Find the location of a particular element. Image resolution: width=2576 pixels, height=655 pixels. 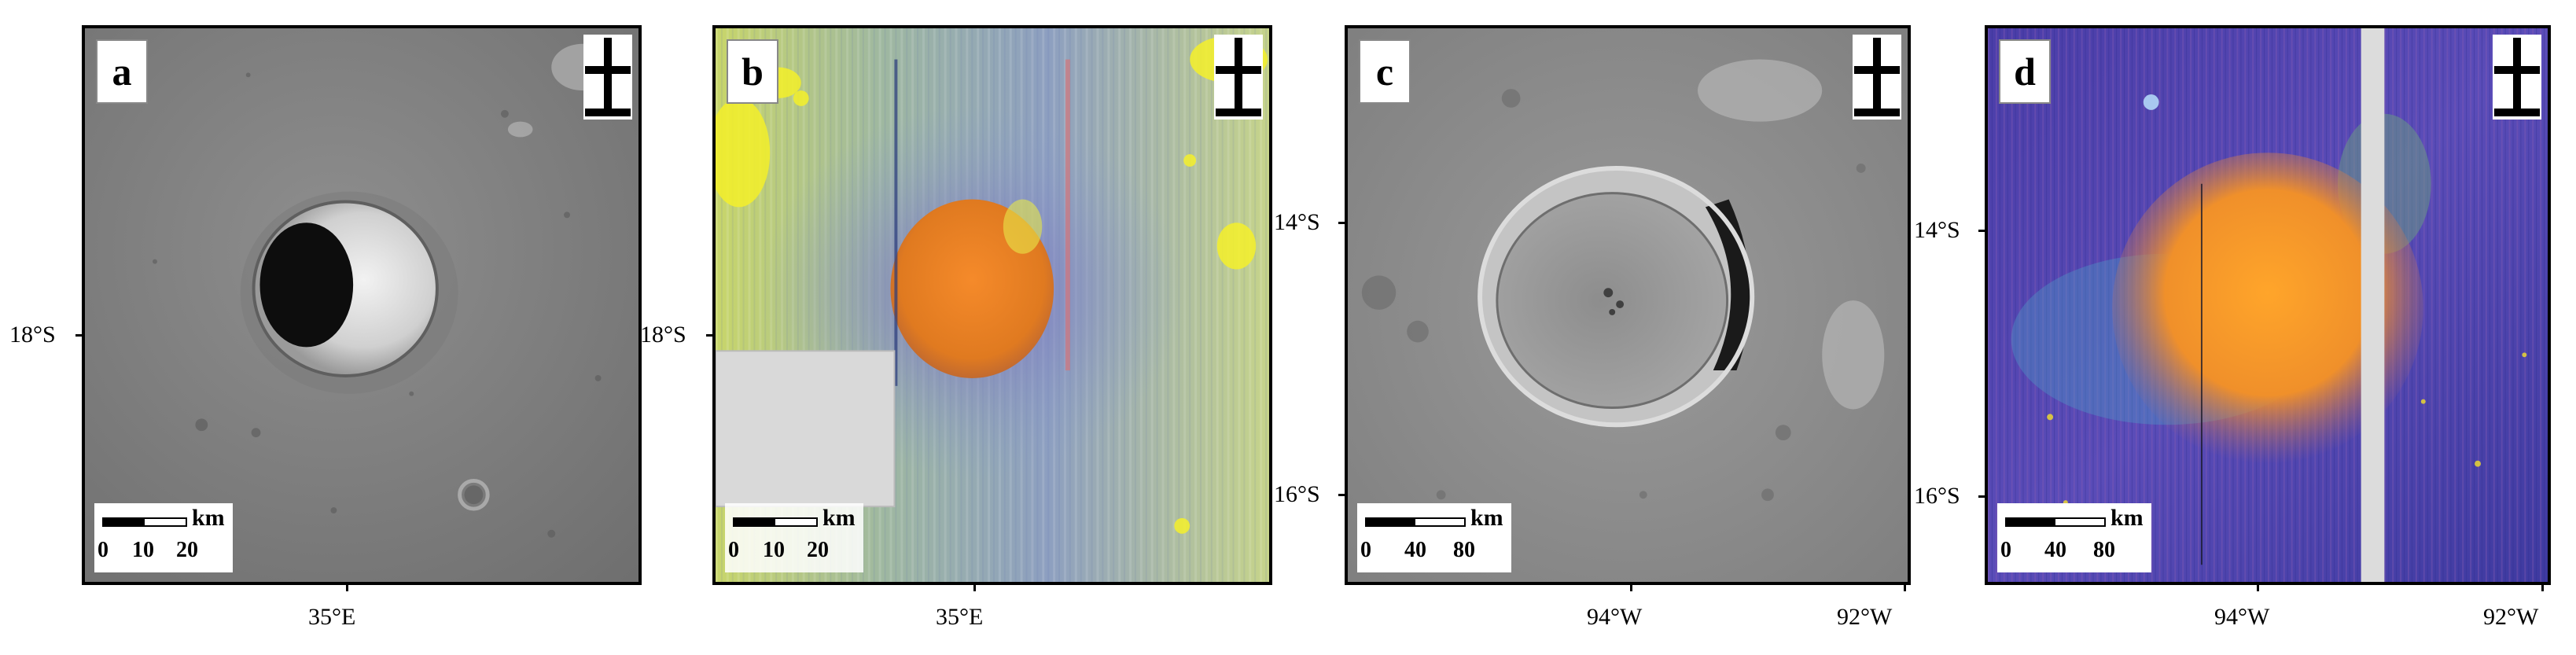

panel-d-scalebar: km 0 40 80 is located at coordinates (2074, 538).